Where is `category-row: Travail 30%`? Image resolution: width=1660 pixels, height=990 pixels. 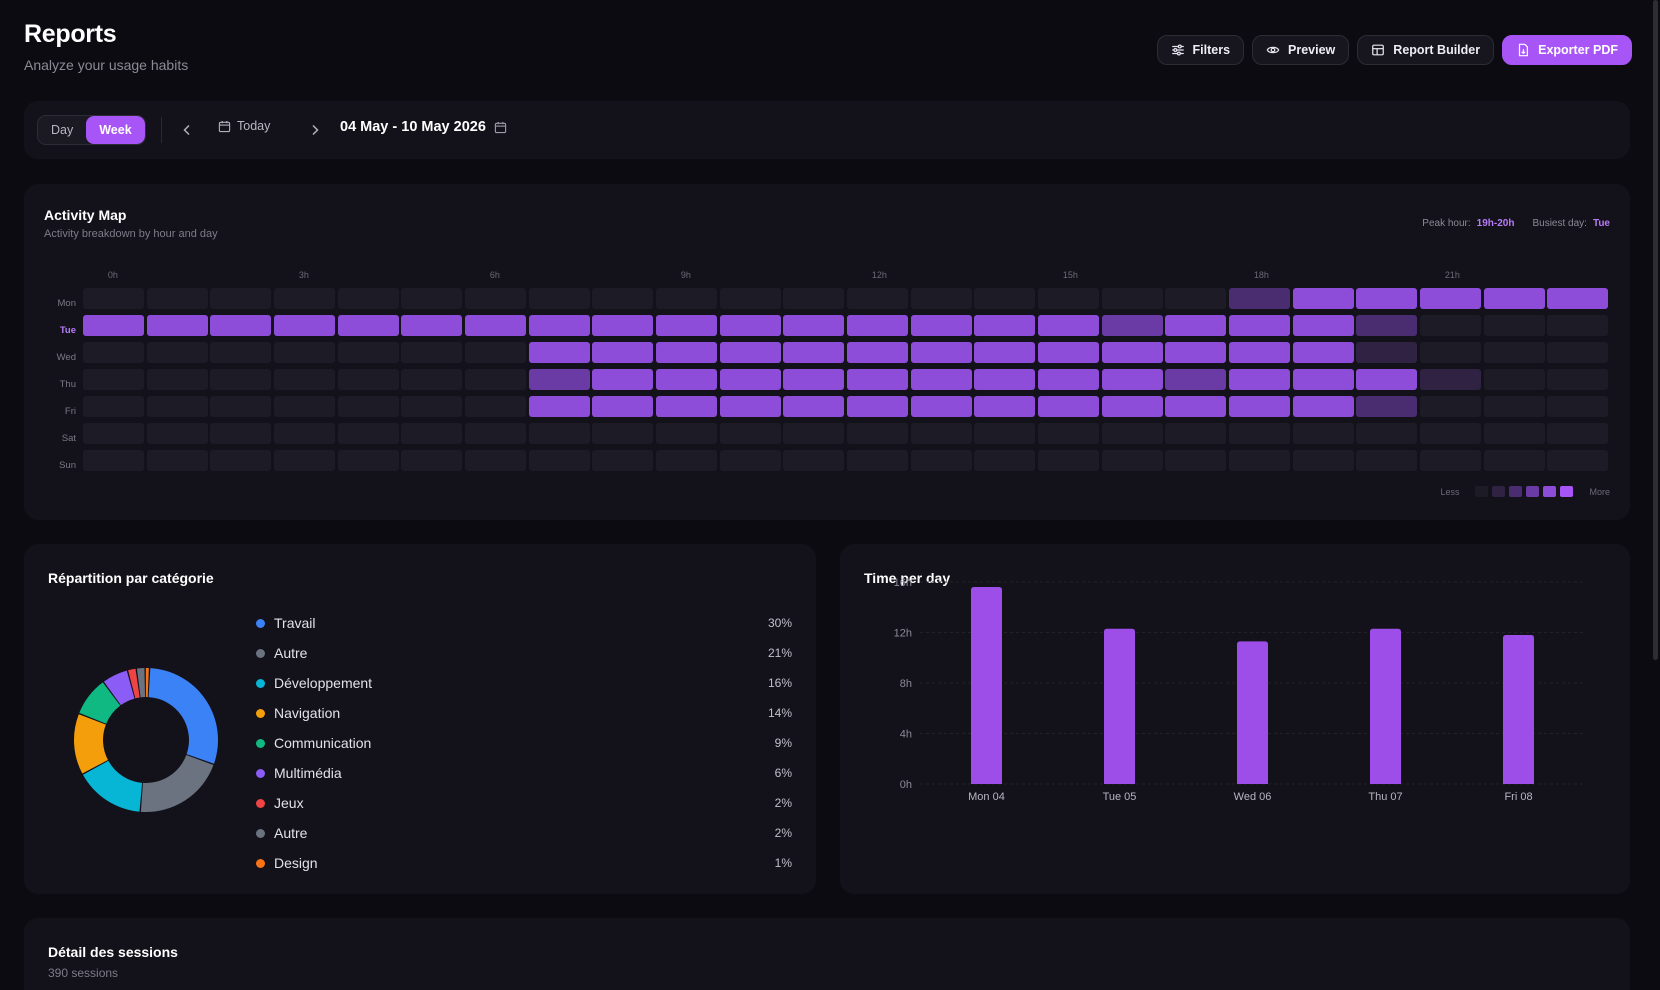 category-row: Travail 30% is located at coordinates (524, 623).